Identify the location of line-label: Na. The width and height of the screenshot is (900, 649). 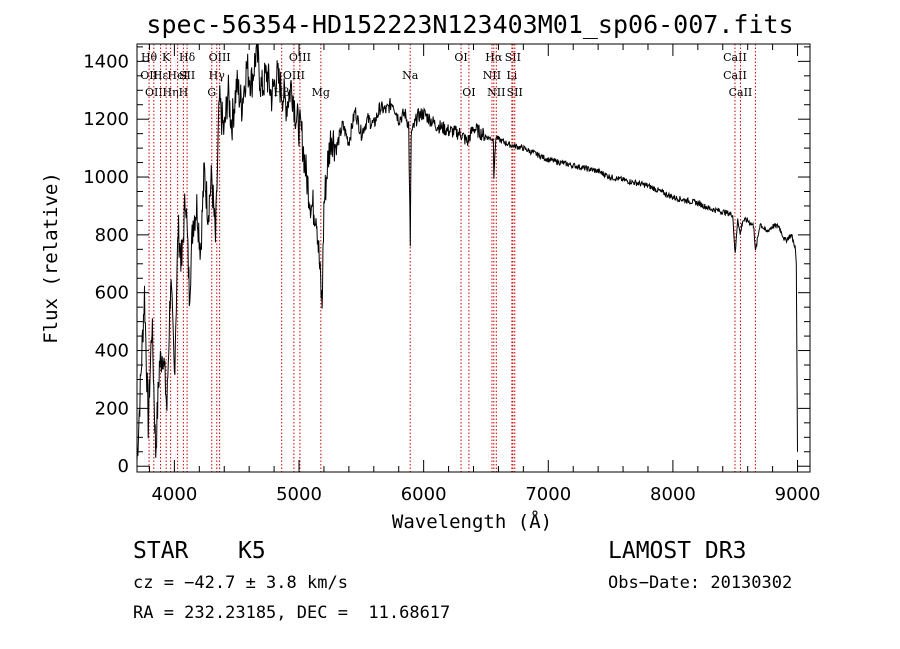
(410, 75).